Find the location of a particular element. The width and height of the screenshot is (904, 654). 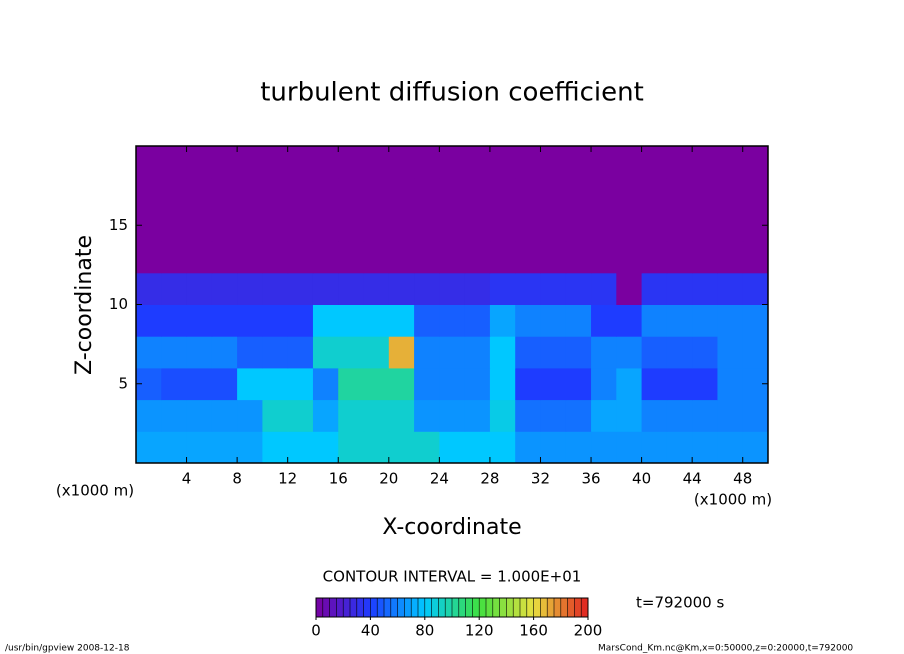

colorbar-tick-label: 40 is located at coordinates (370, 631).